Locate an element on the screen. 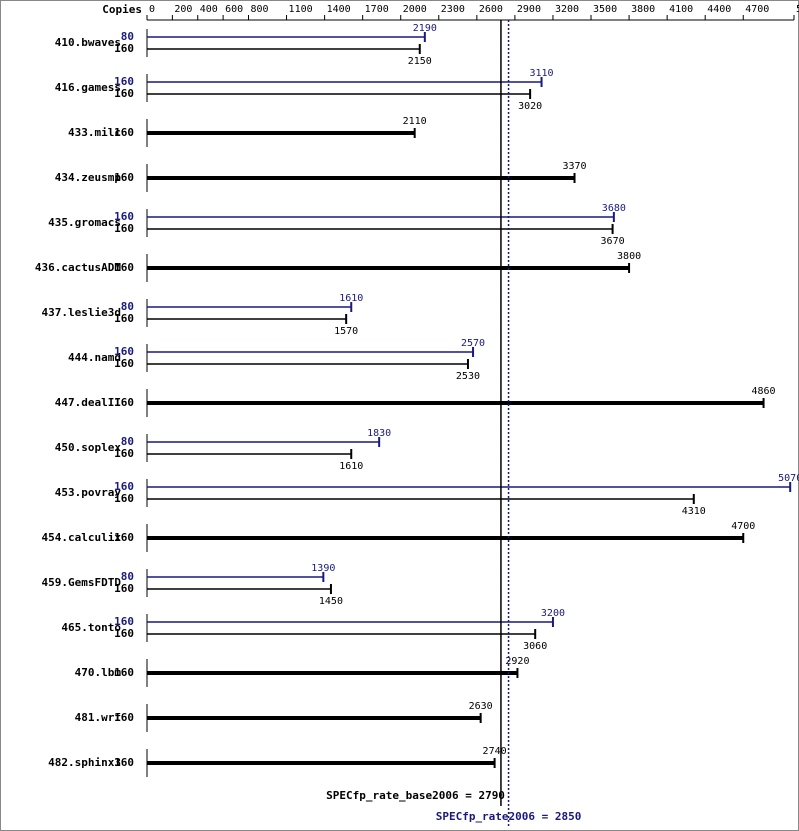 The height and width of the screenshot is (831, 799). value-label: 2530 is located at coordinates (468, 376).